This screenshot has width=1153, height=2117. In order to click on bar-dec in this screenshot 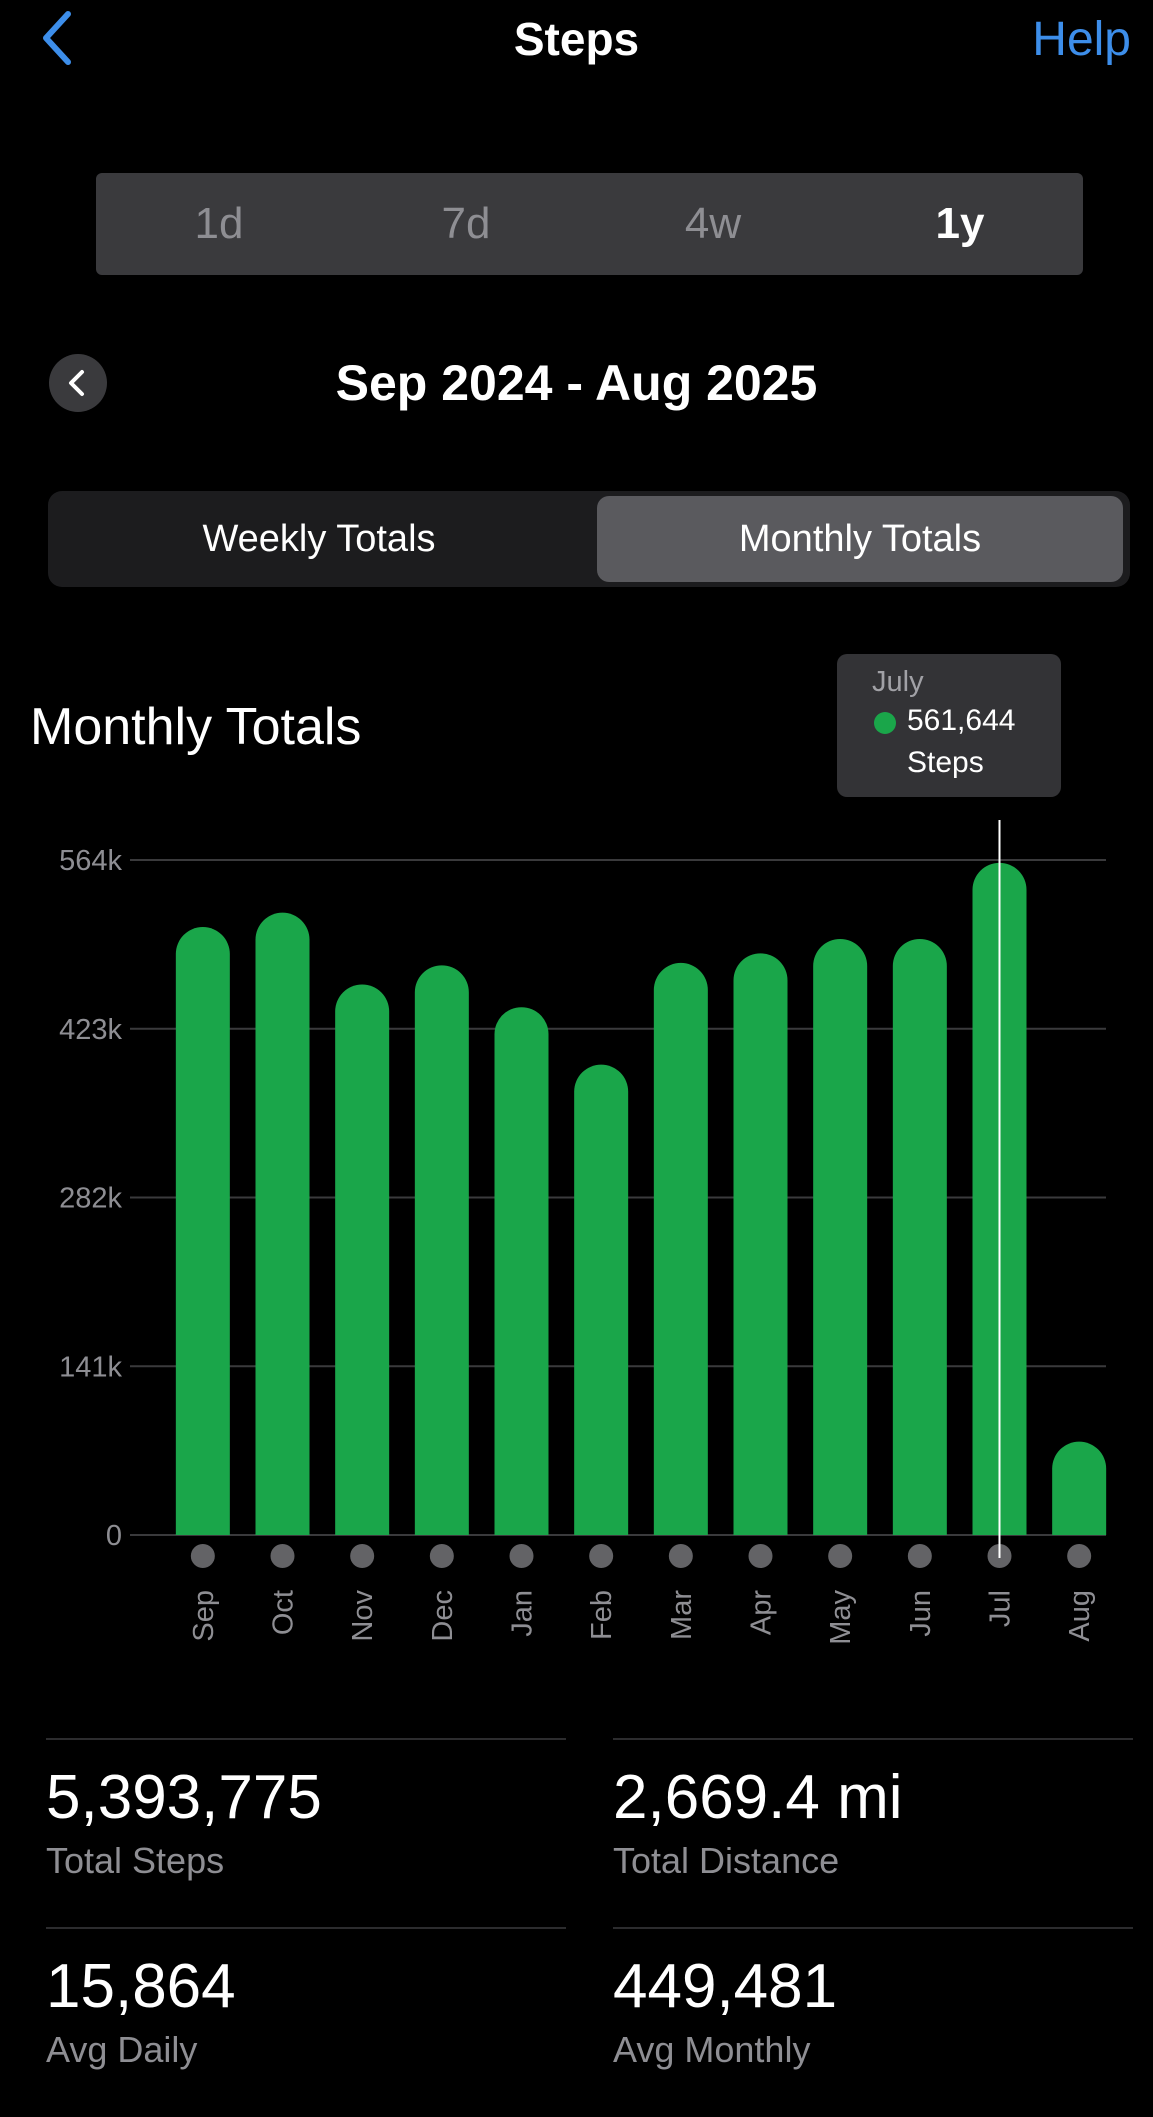, I will do `click(441, 1250)`.